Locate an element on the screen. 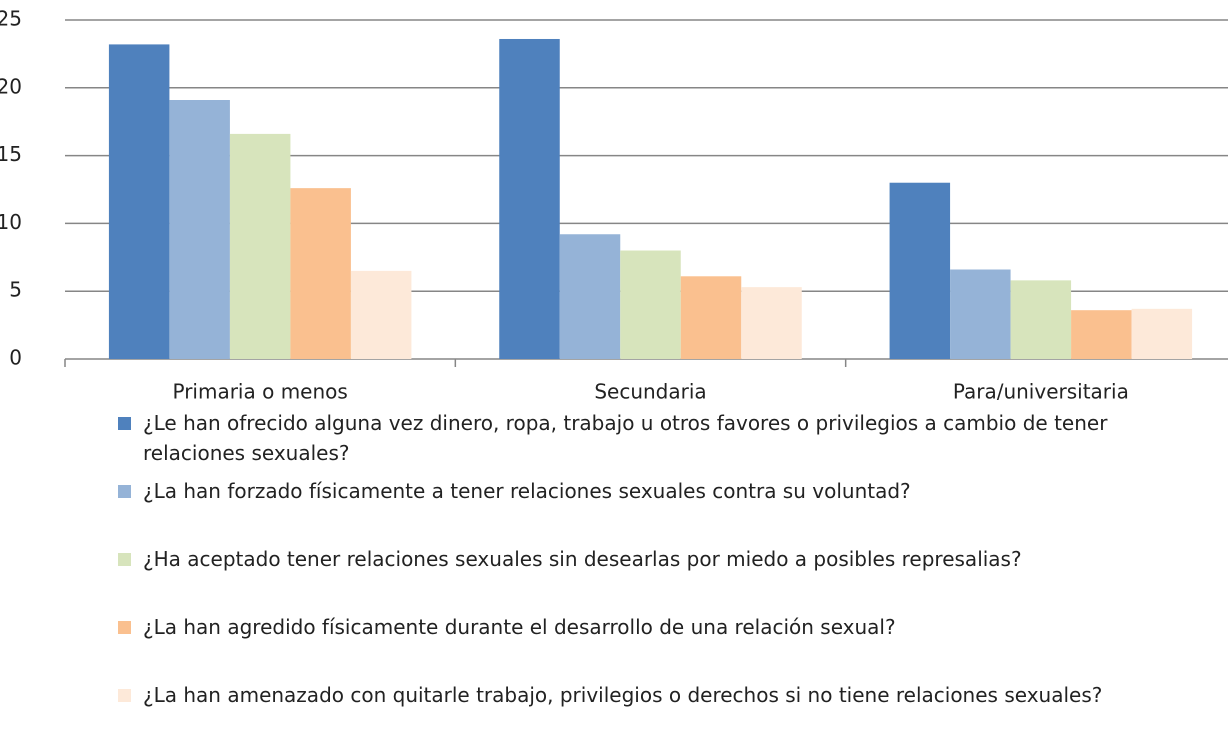  x-tick-label: Primaria o menos is located at coordinates (259, 390).